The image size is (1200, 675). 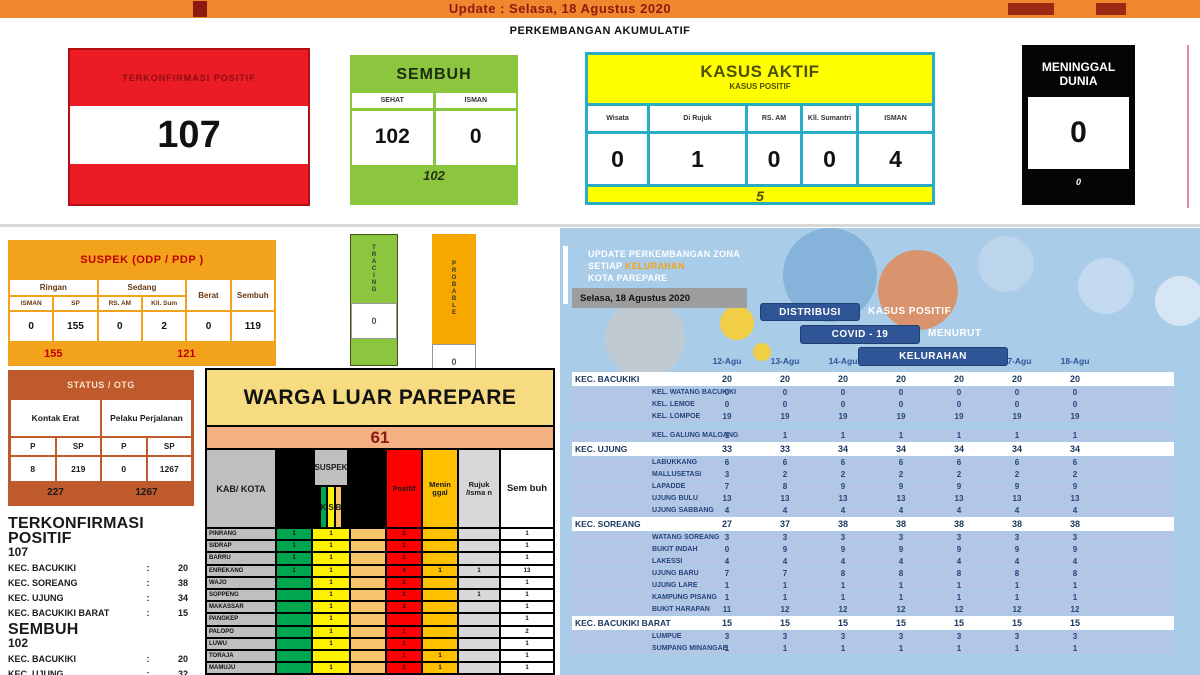 What do you see at coordinates (726, 449) in the screenshot?
I see `daily-count: 33` at bounding box center [726, 449].